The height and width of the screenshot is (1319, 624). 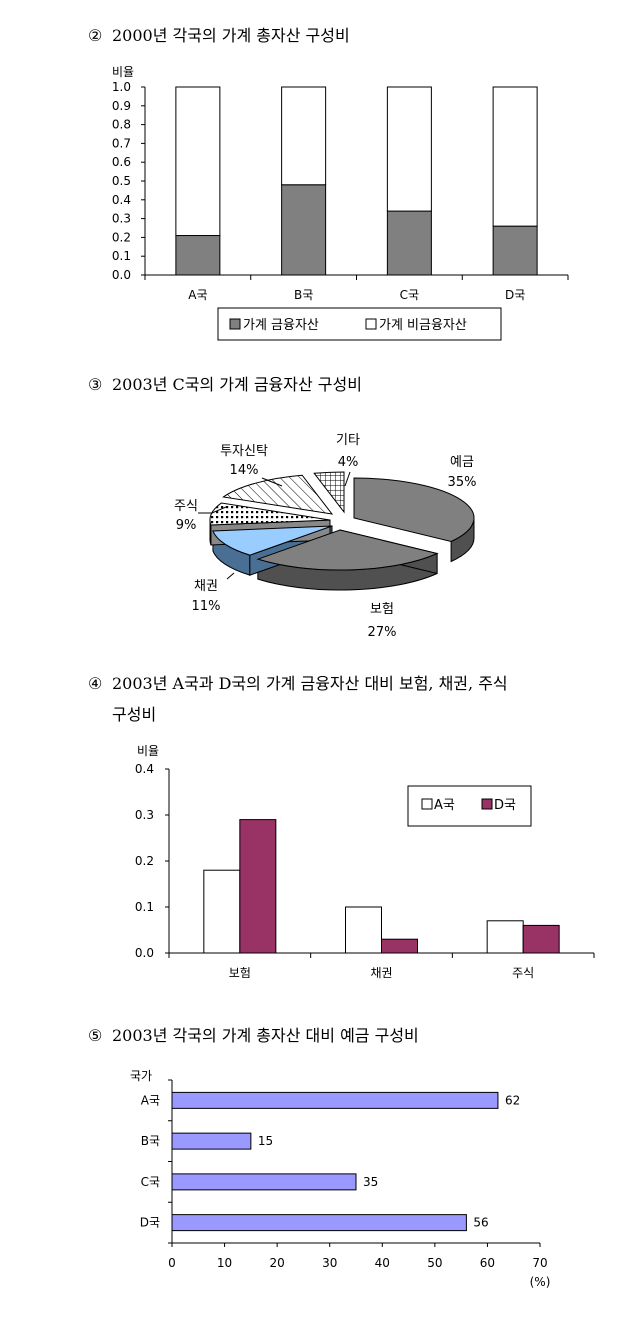 I want to click on y-tick-label: 1.0, so click(x=121, y=87).